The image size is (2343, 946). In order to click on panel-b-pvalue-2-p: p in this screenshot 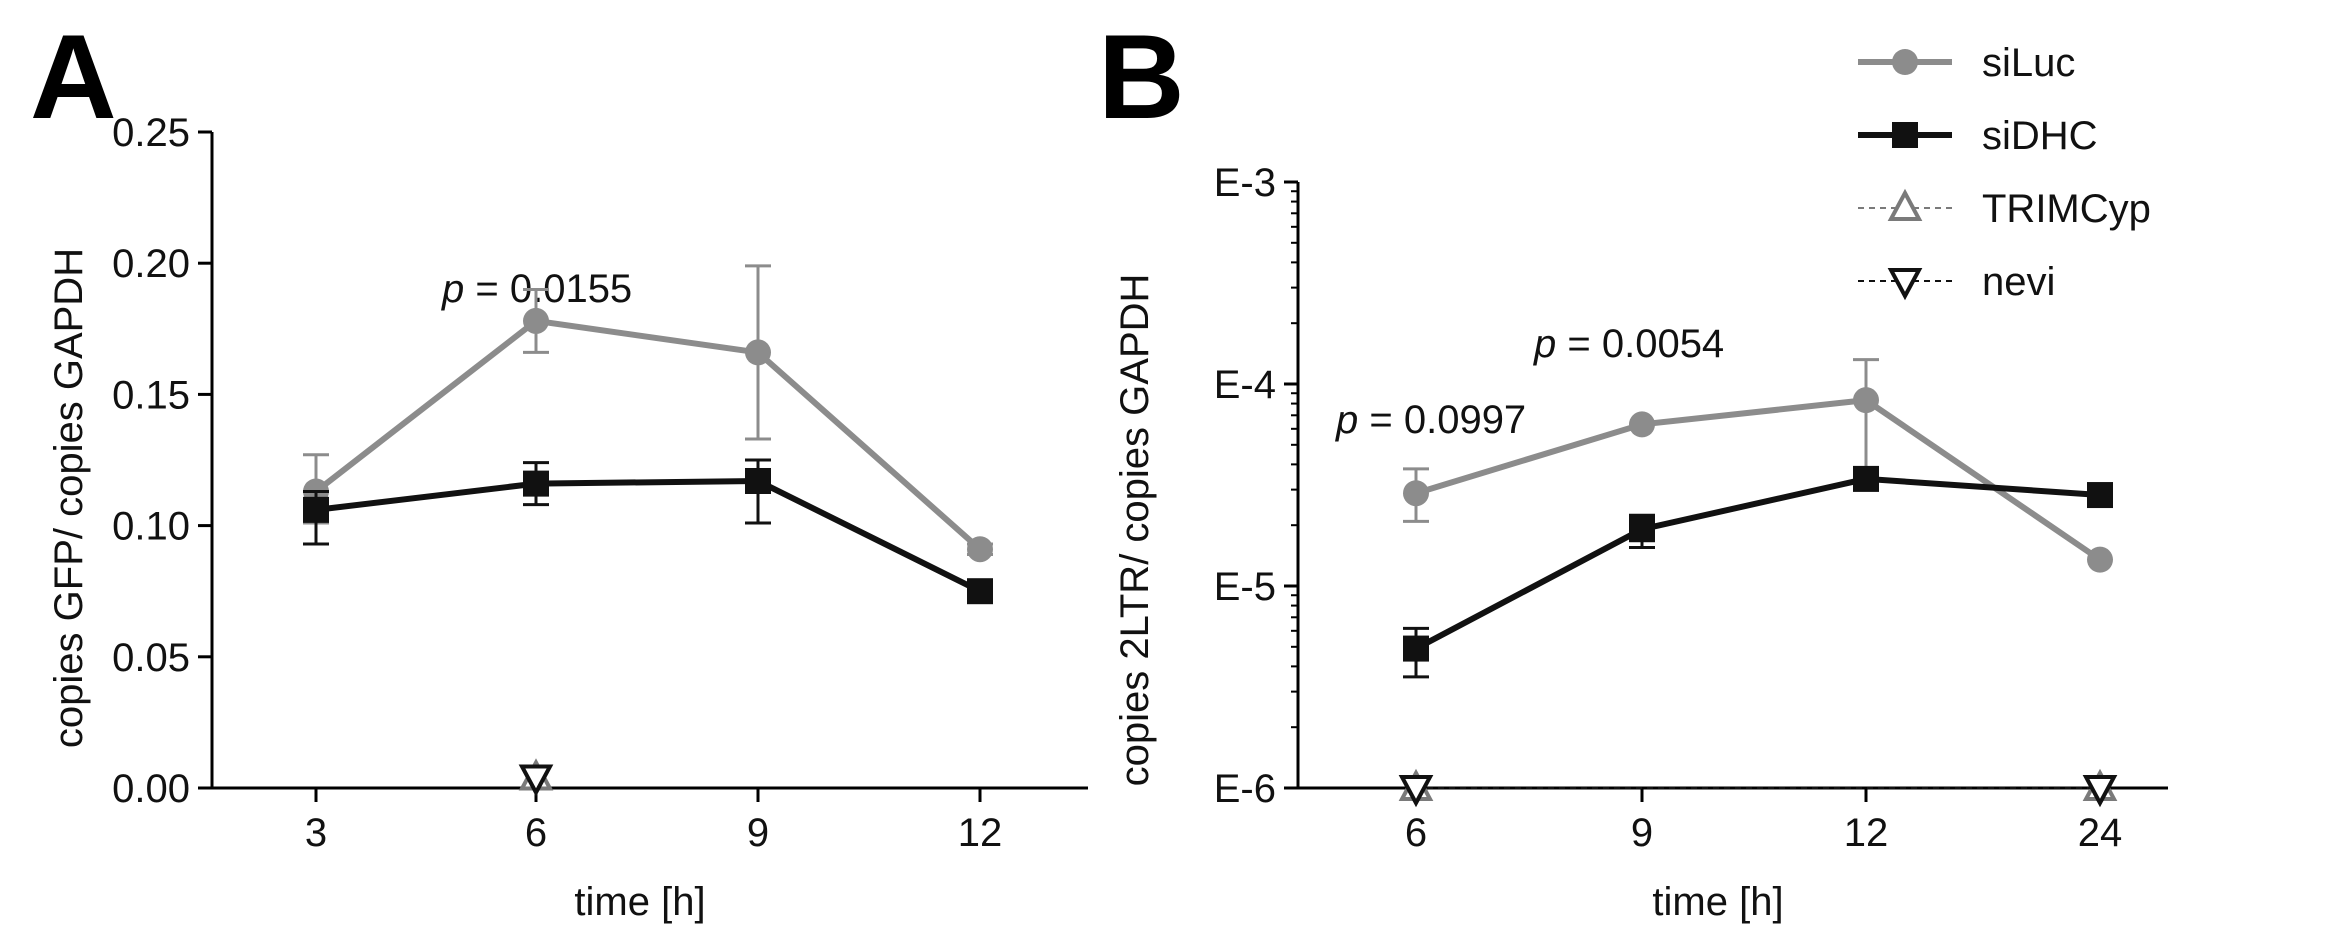, I will do `click(1544, 344)`.